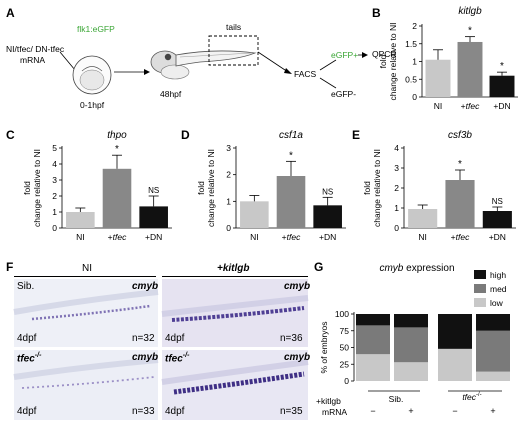 The height and width of the screenshot is (423, 520). I want to click on arrow-to-facs, so click(273, 62).